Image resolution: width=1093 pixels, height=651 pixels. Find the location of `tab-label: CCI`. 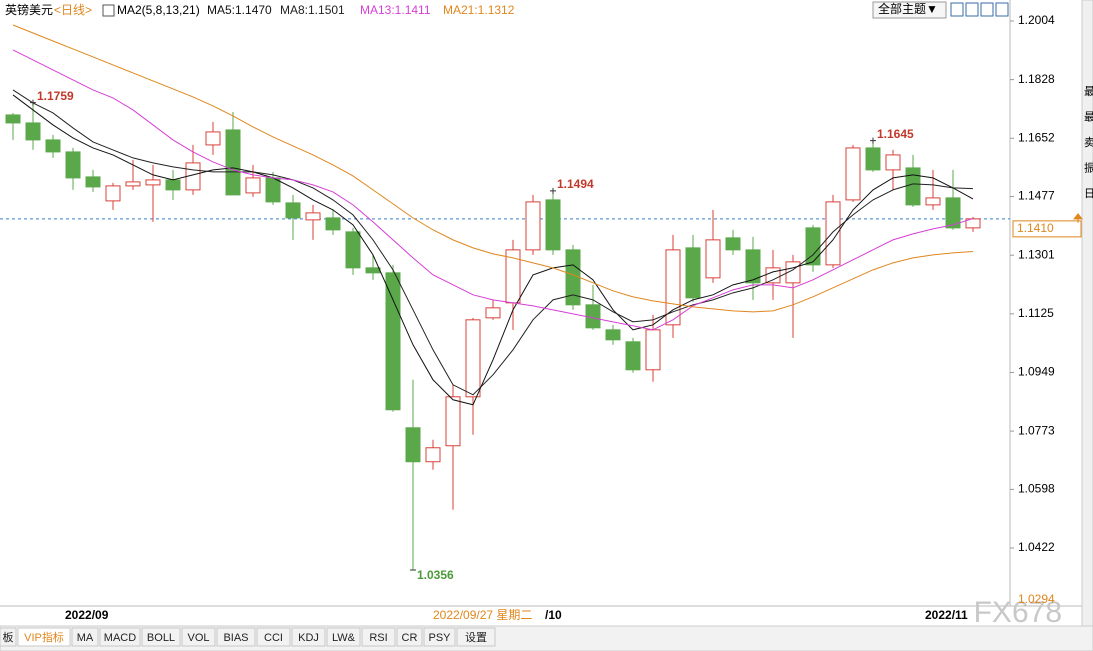

tab-label: CCI is located at coordinates (273, 638).